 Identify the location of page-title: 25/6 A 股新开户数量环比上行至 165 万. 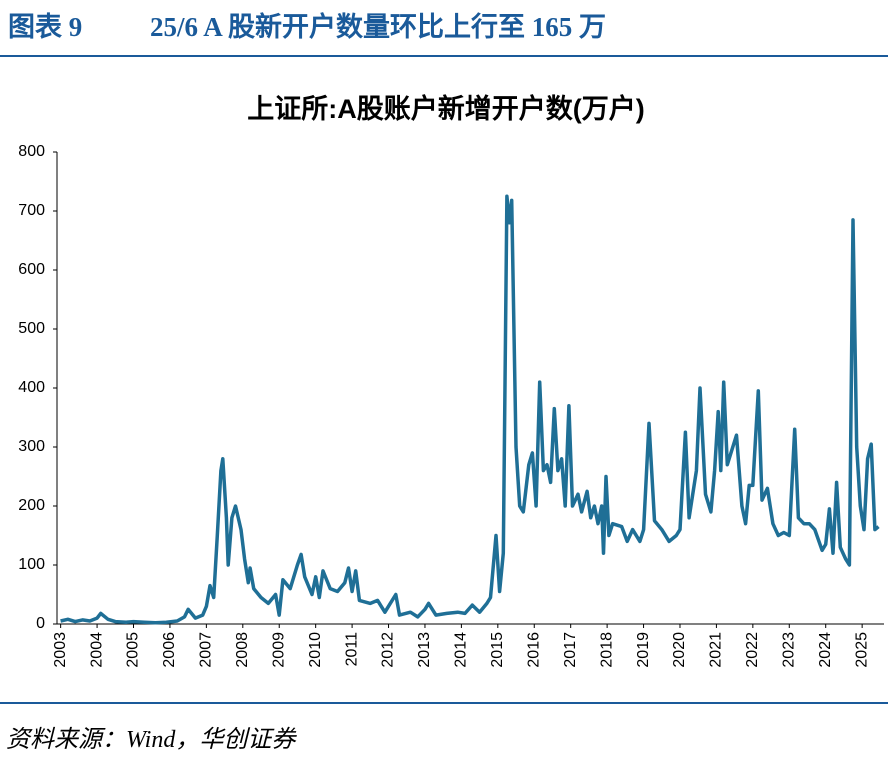
(378, 26).